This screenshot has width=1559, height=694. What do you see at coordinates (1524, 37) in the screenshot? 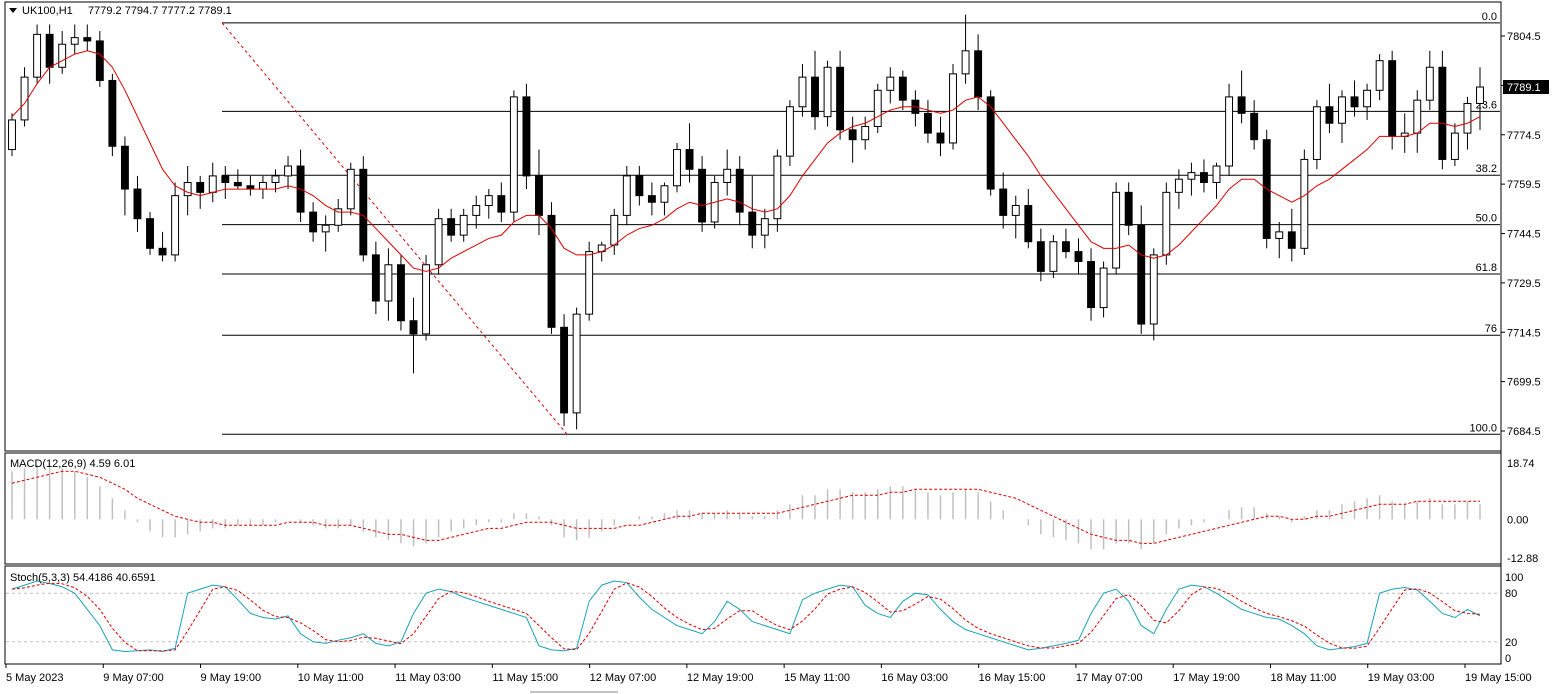
I see `price-tick-label: 7804.5` at bounding box center [1524, 37].